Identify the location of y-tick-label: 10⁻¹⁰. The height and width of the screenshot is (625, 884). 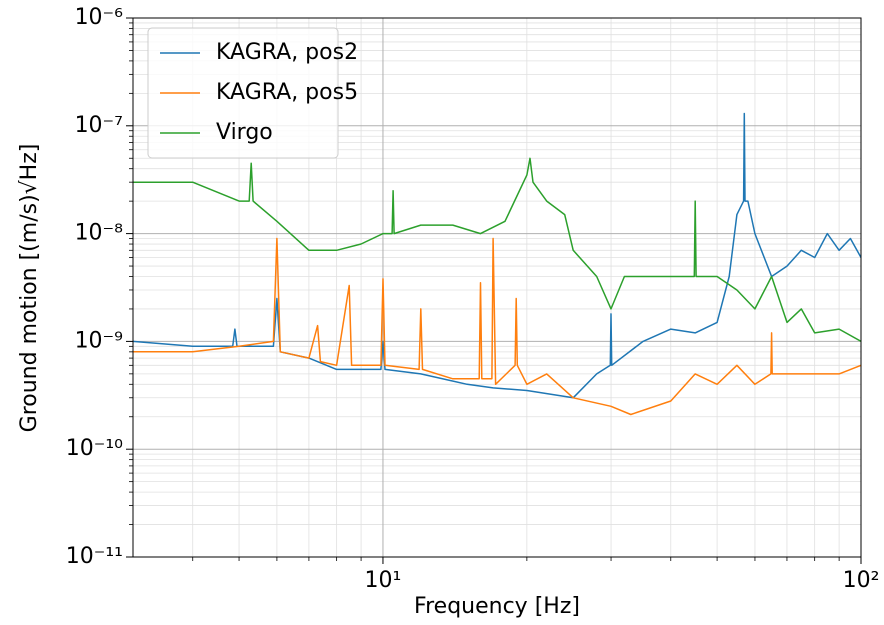
(94, 448).